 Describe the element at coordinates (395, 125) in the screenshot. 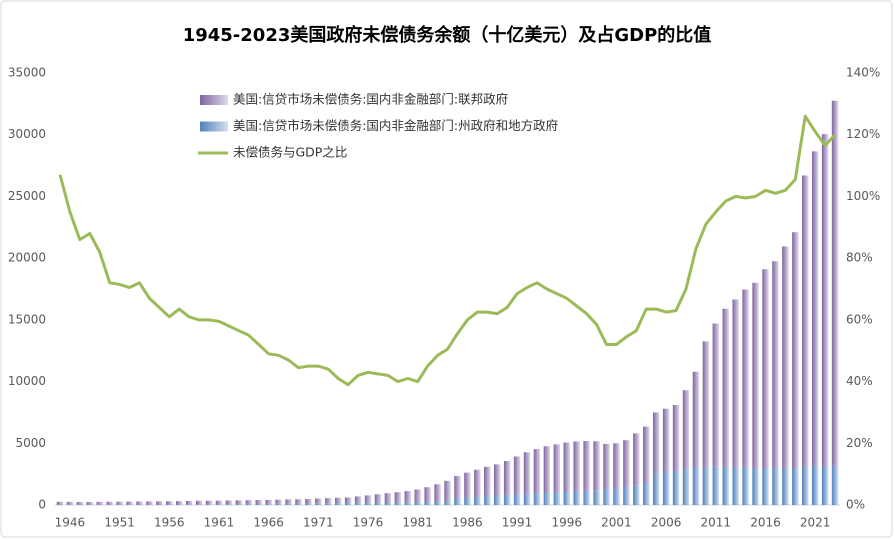

I see `legend-label: 美国:信贷市场未偿债务:国内非金融部门:州政府和地方政府` at that location.